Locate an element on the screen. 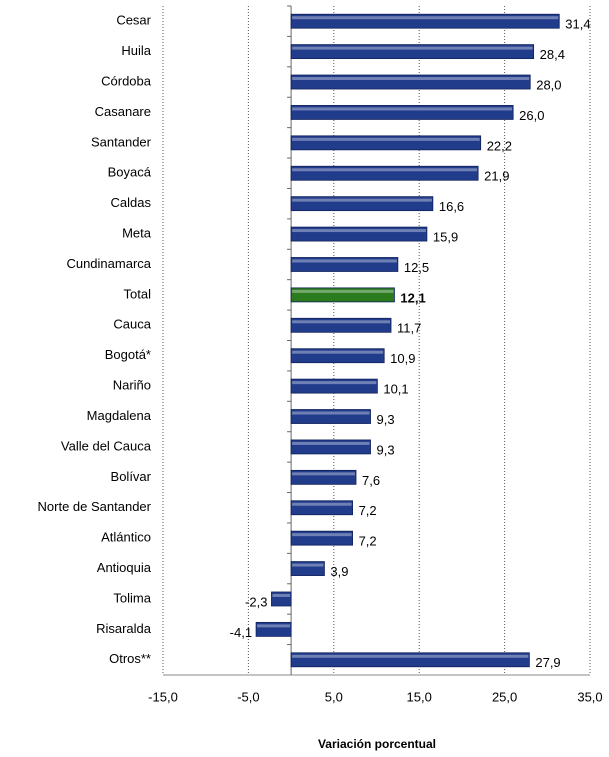 The image size is (609, 757). value-label: 21,9 is located at coordinates (496, 176).